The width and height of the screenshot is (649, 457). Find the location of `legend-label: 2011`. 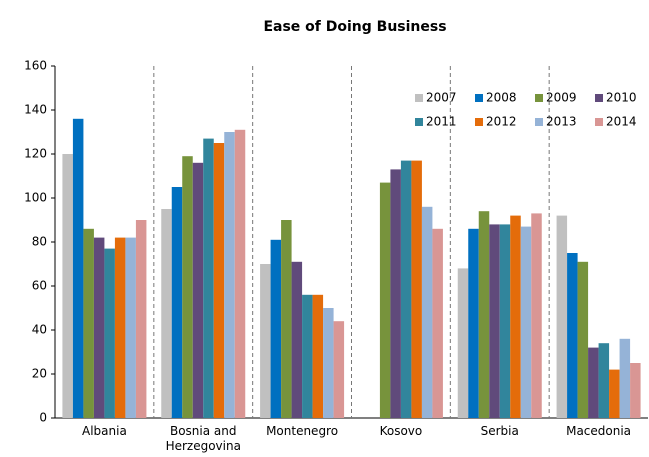

legend-label: 2011 is located at coordinates (441, 122).